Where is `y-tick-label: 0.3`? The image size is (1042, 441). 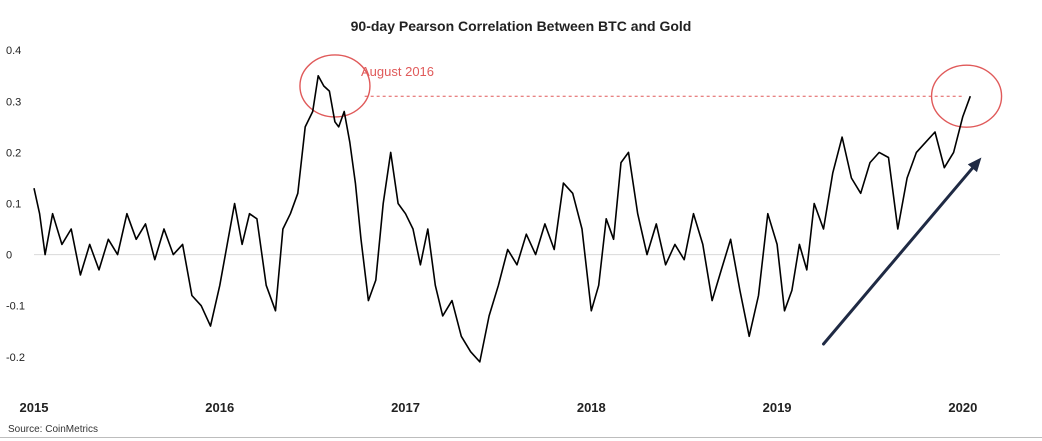 y-tick-label: 0.3 is located at coordinates (13, 102).